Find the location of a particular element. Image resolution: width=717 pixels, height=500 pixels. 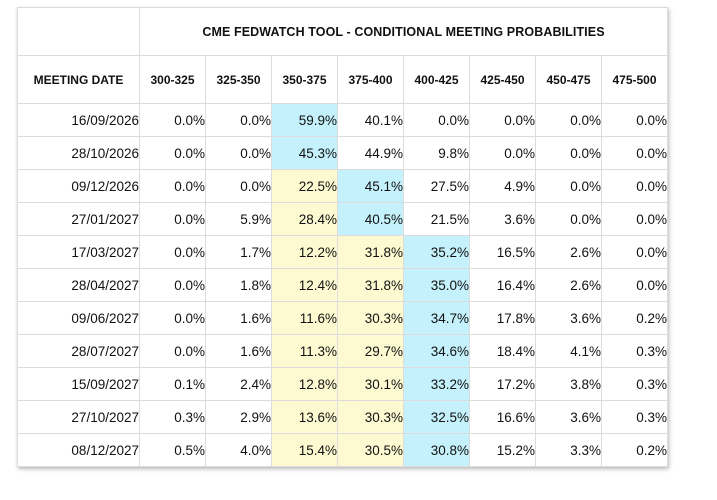

probability-cell: 18.4% is located at coordinates (502, 351).